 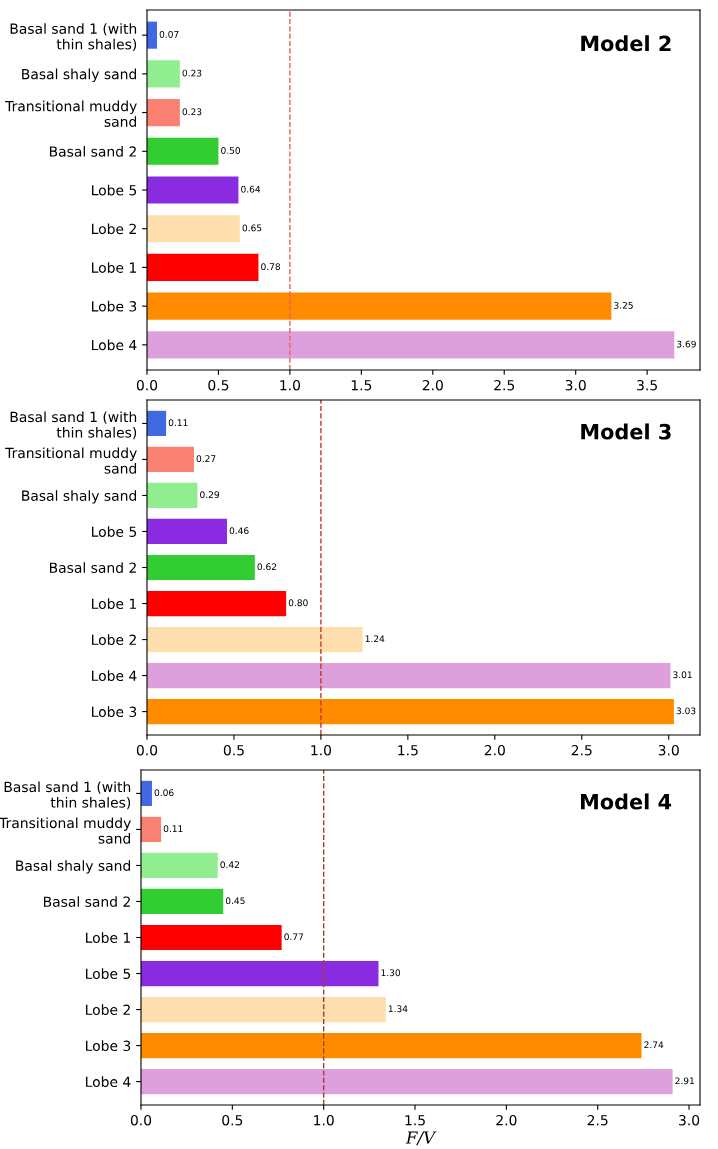 I want to click on text: Model 4, so click(x=626, y=801).